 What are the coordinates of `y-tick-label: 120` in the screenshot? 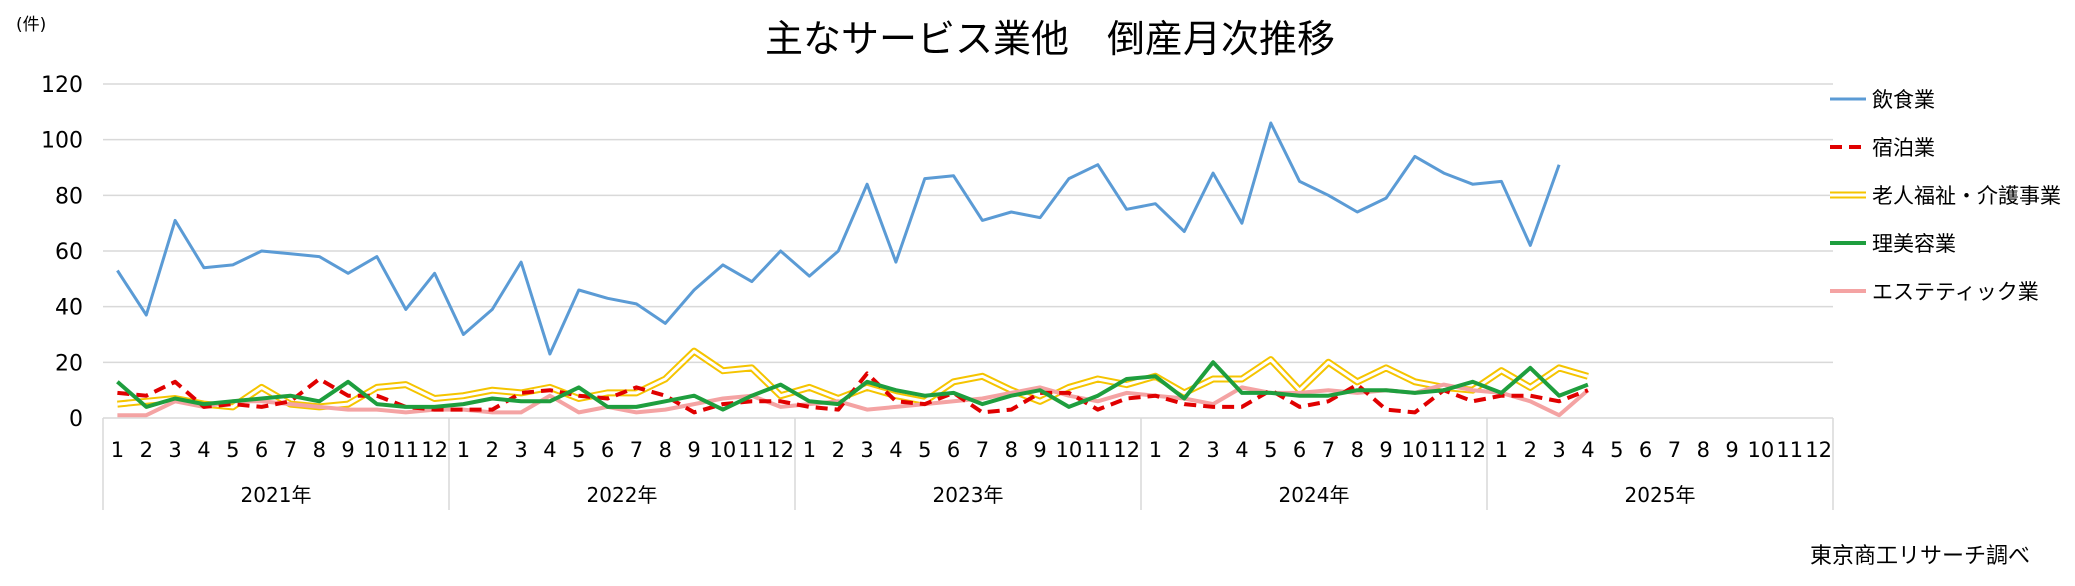 It's located at (62, 85).